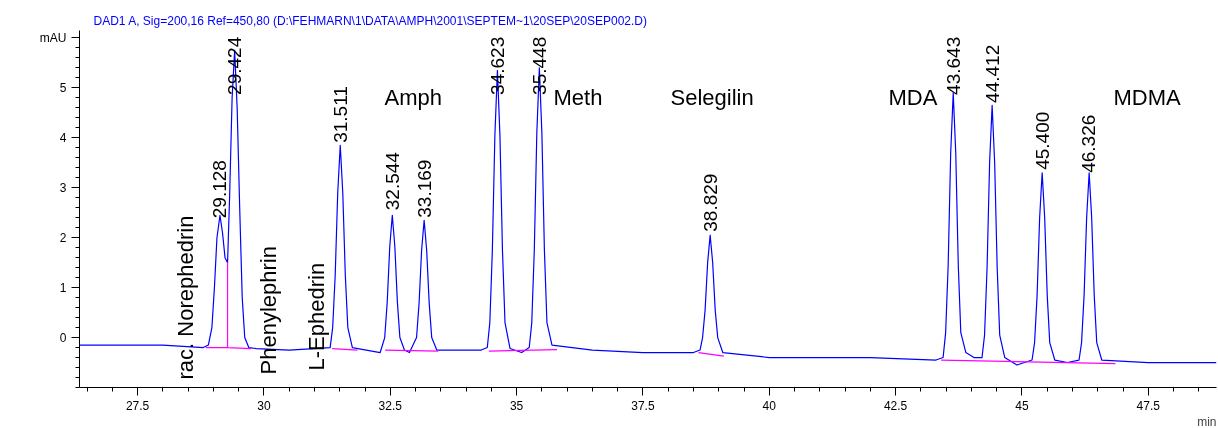  I want to click on x-tick-label: 37.5, so click(643, 405).